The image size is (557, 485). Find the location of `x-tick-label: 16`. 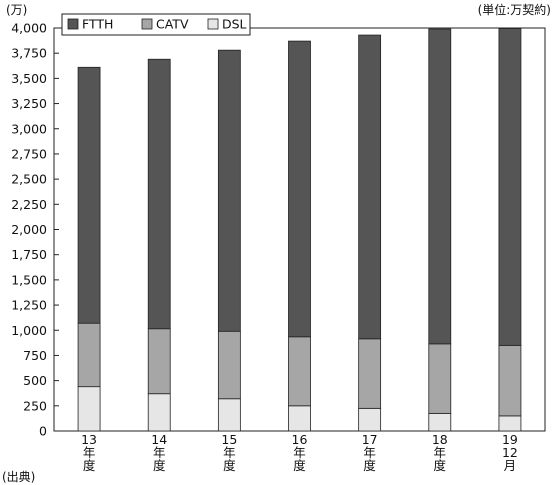

x-tick-label: 16 is located at coordinates (300, 439).